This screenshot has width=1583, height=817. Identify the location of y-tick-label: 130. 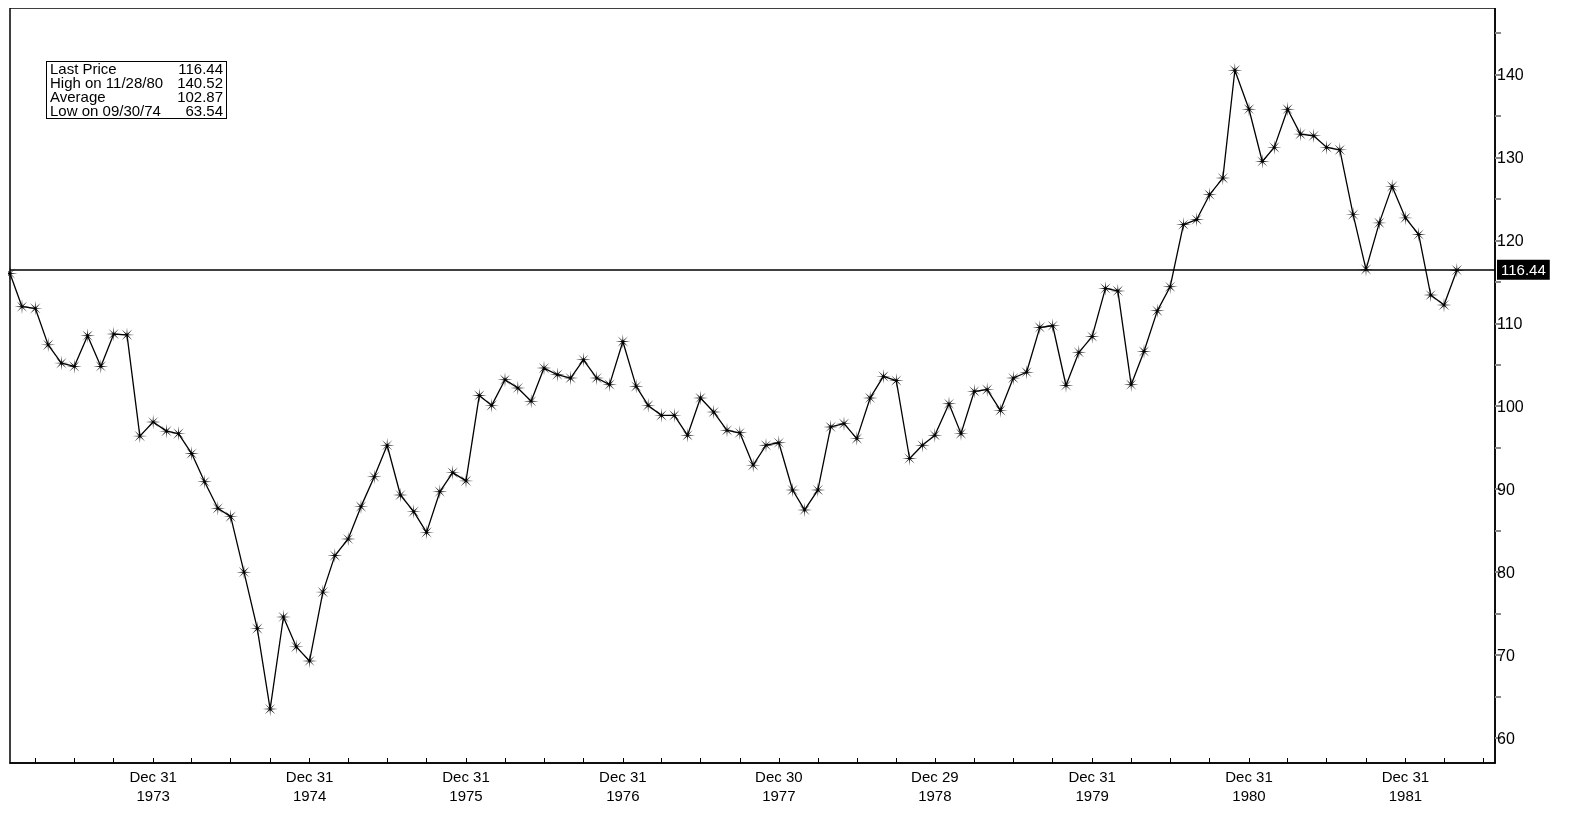
(1510, 157).